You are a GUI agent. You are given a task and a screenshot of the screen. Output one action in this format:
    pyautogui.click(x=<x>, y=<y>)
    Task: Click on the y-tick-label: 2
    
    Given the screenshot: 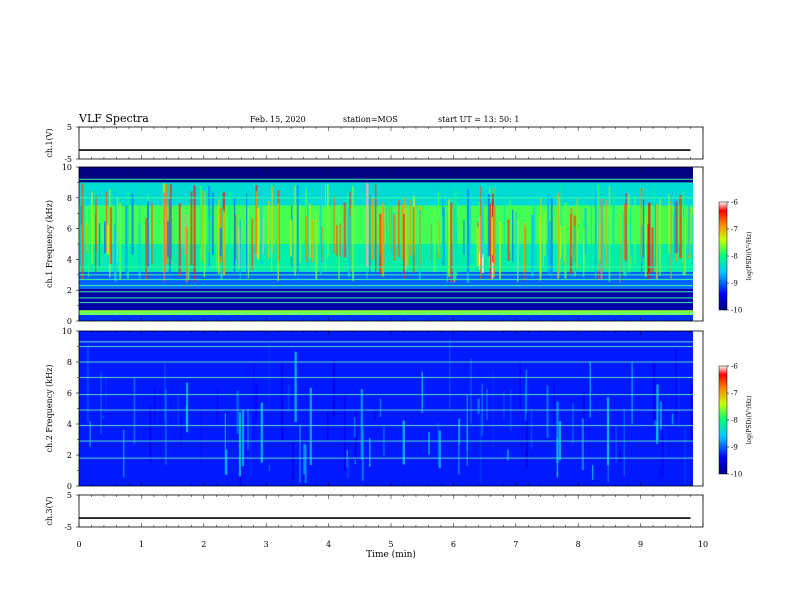 What is the action you would take?
    pyautogui.click(x=69, y=290)
    